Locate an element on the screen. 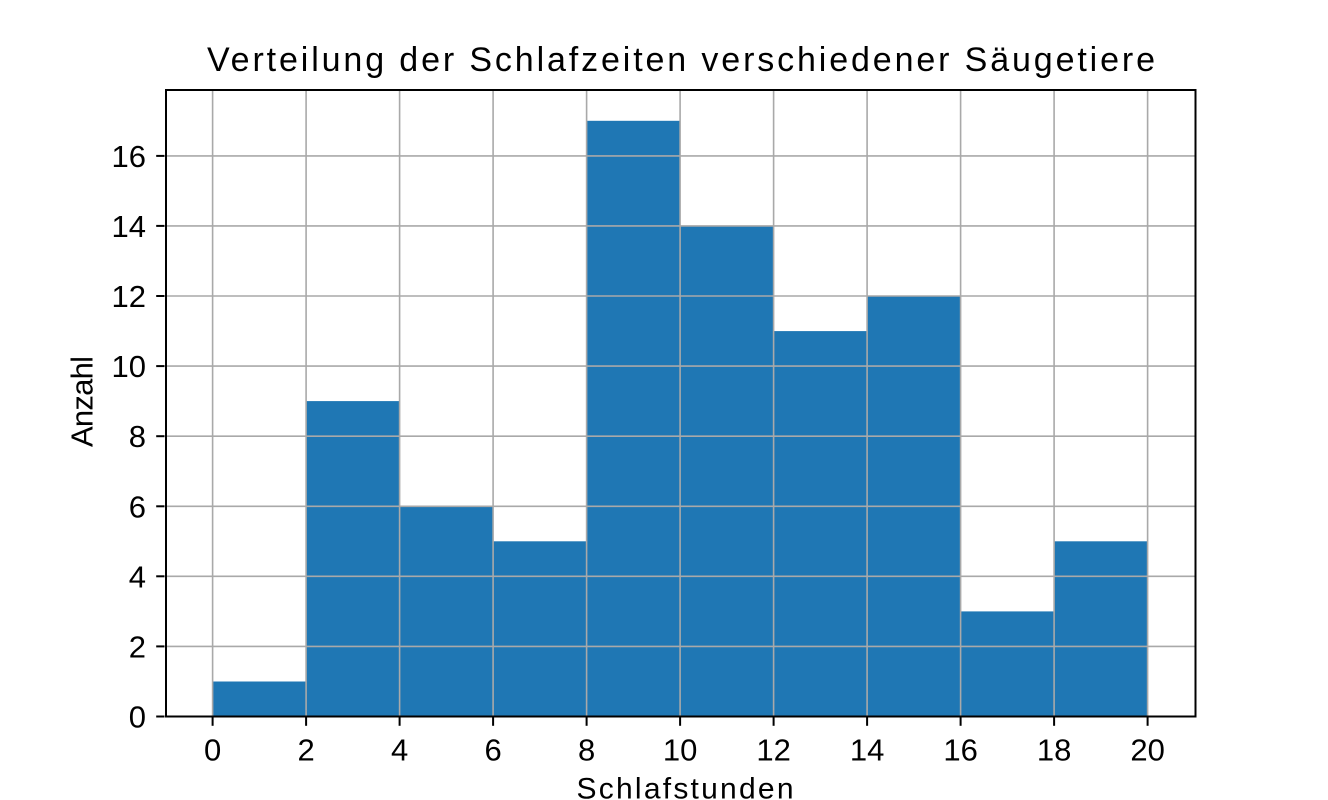 The height and width of the screenshot is (800, 1328). svg-text: 18 is located at coordinates (1054, 750).